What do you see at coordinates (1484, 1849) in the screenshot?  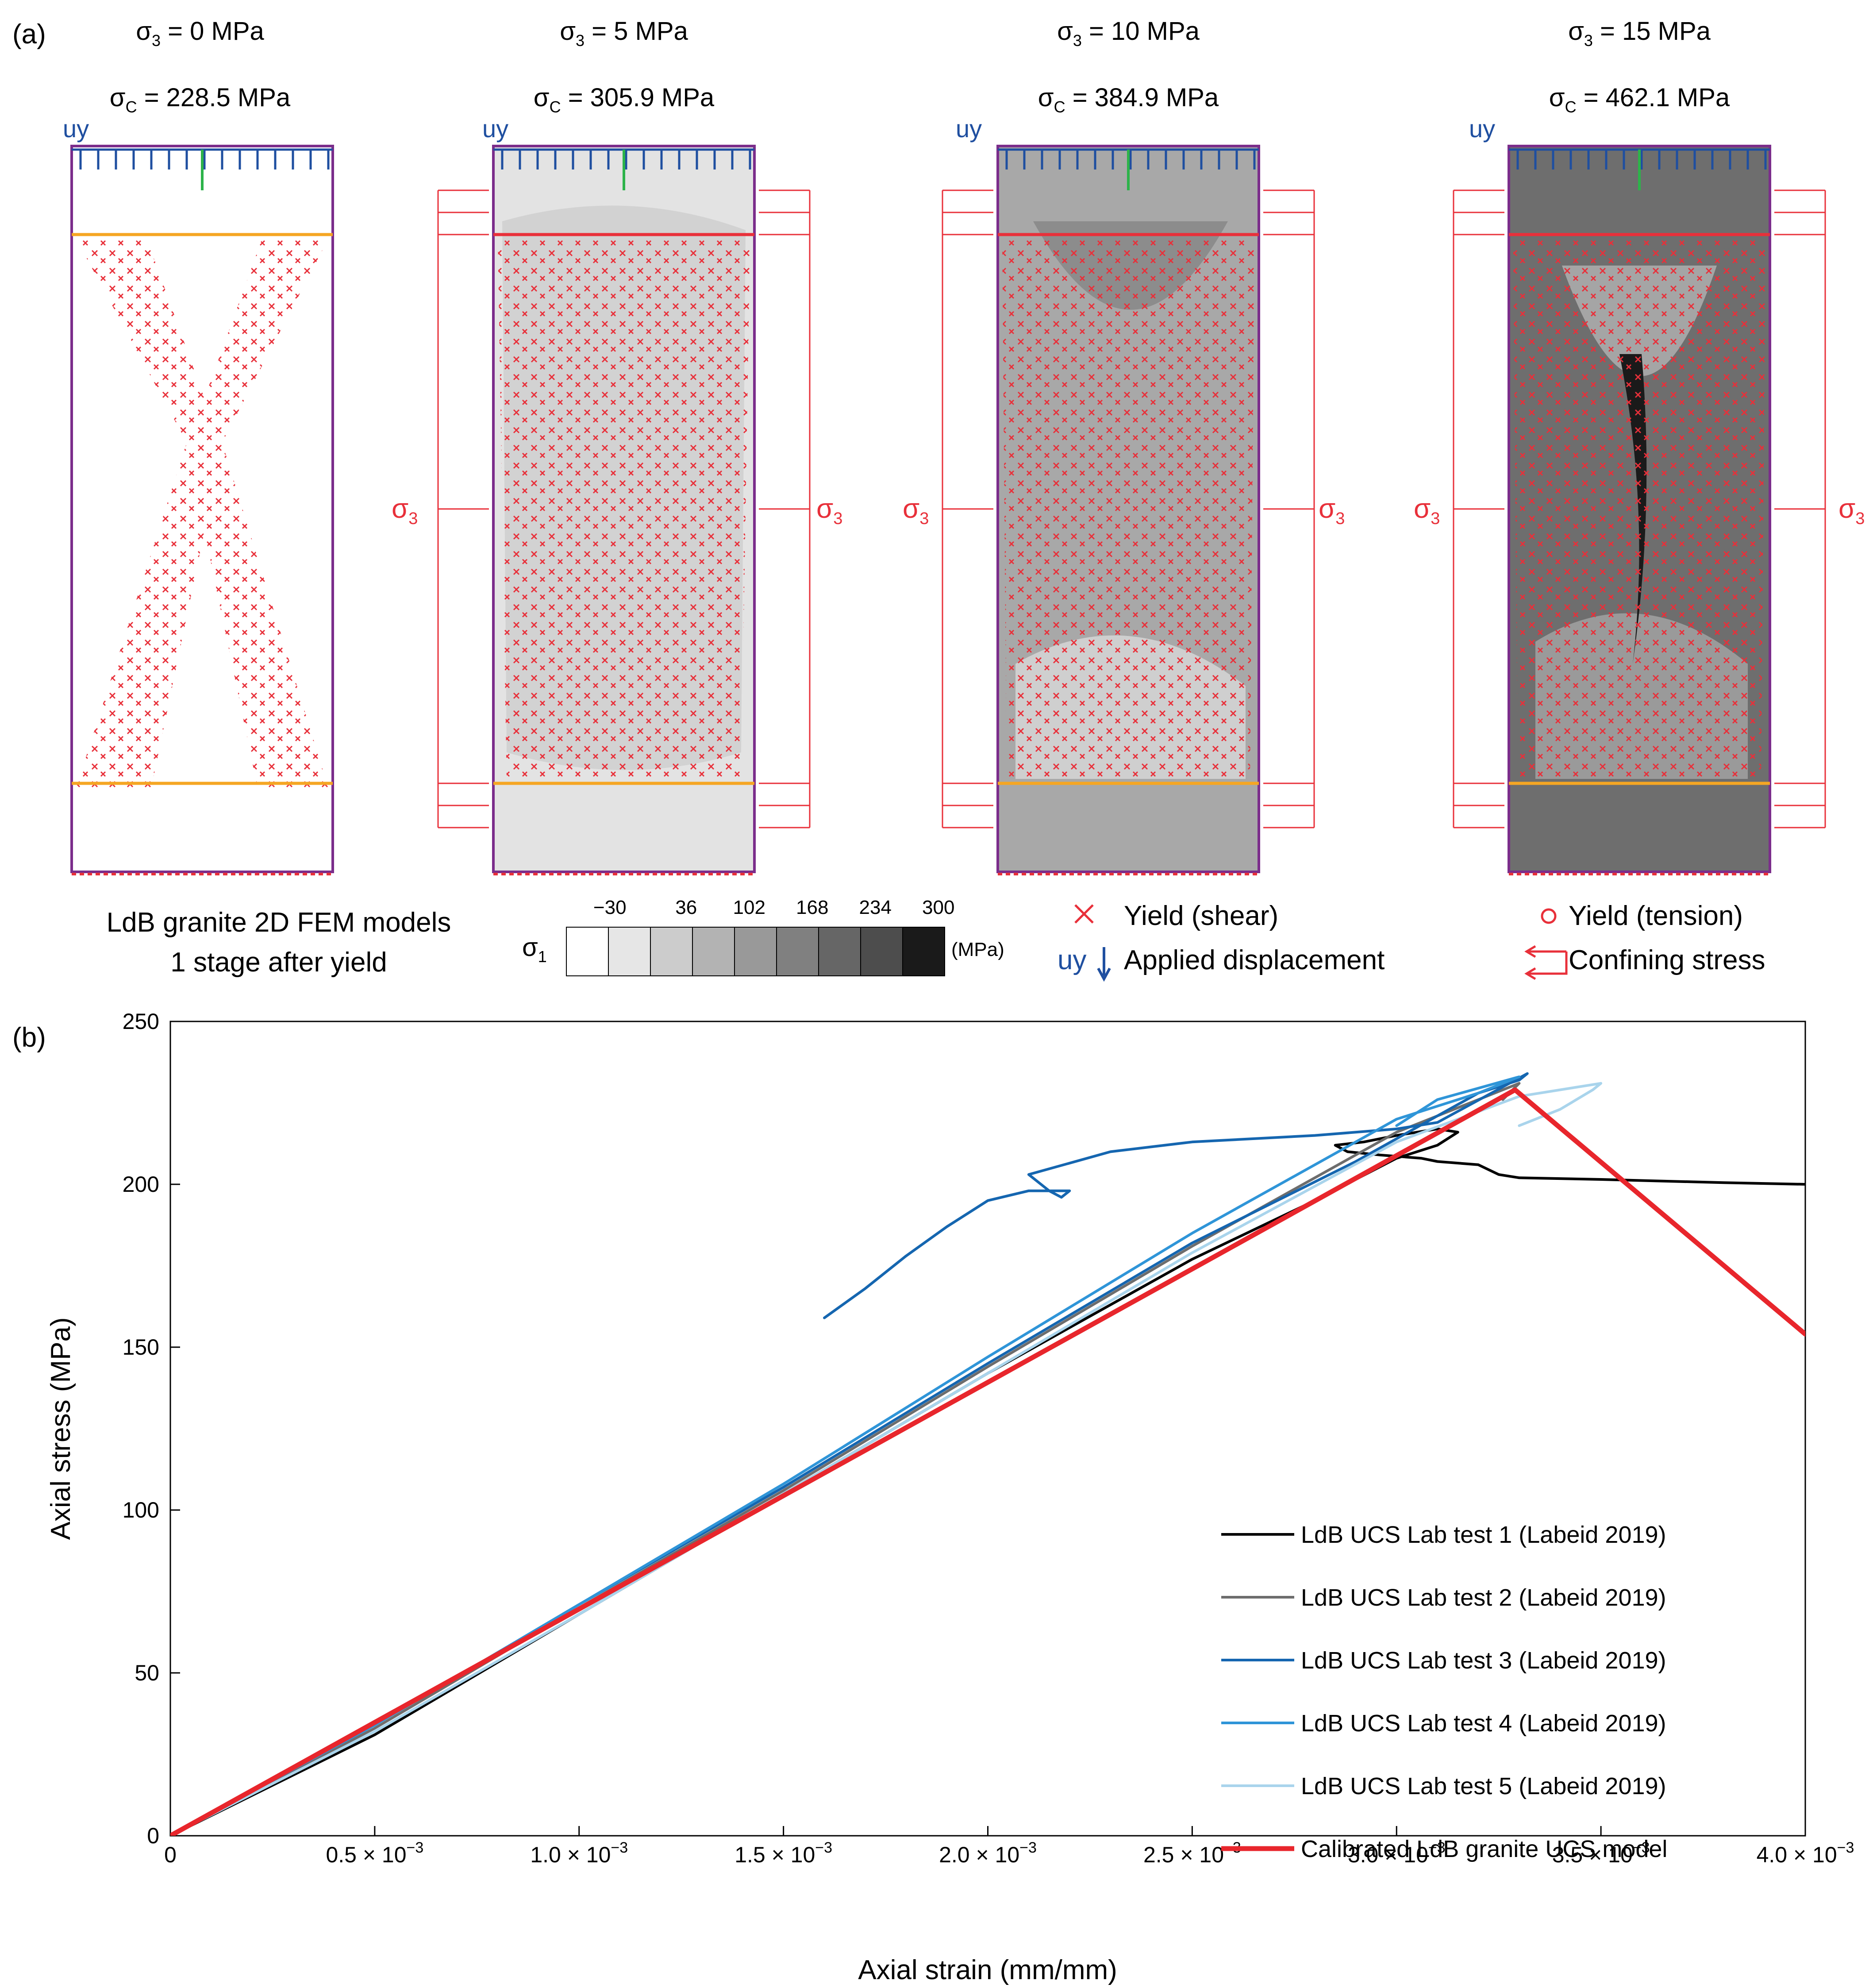 I see `legend-label: Calibrated LdB granite UCS model` at bounding box center [1484, 1849].